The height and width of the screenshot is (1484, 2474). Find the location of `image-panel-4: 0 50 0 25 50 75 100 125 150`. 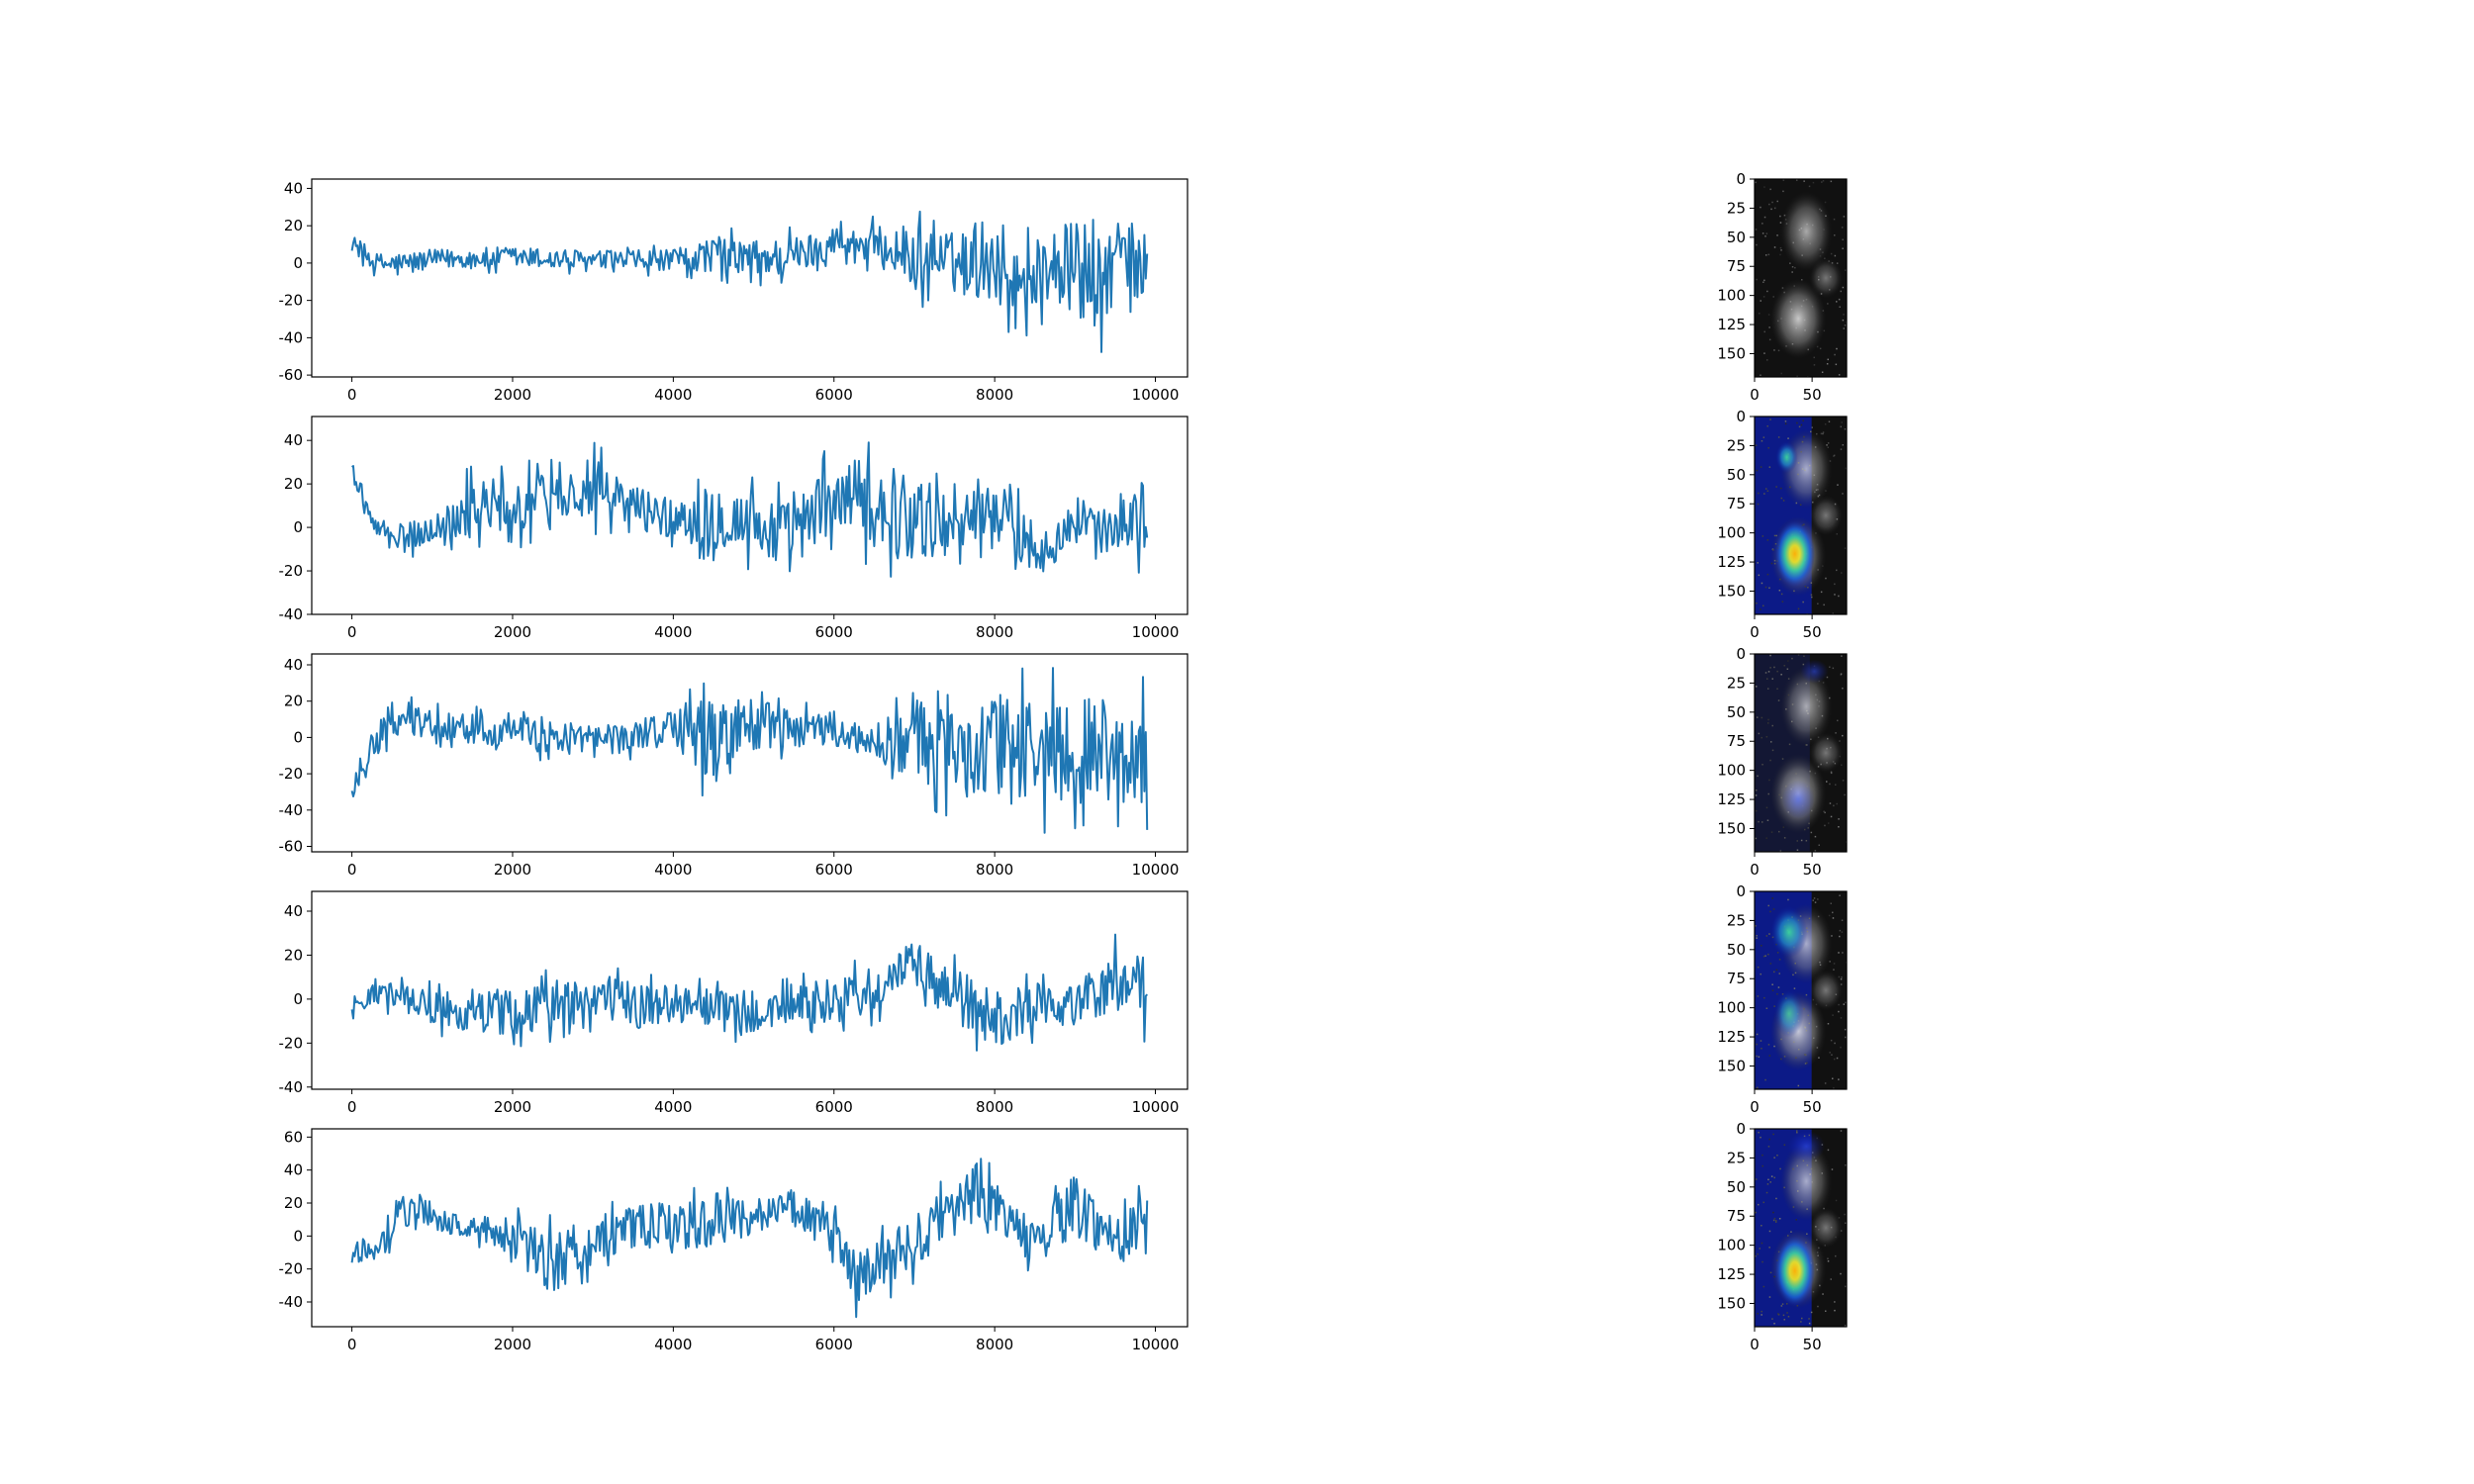

image-panel-4: 0 50 0 25 50 75 100 125 150 is located at coordinates (1783, 999).